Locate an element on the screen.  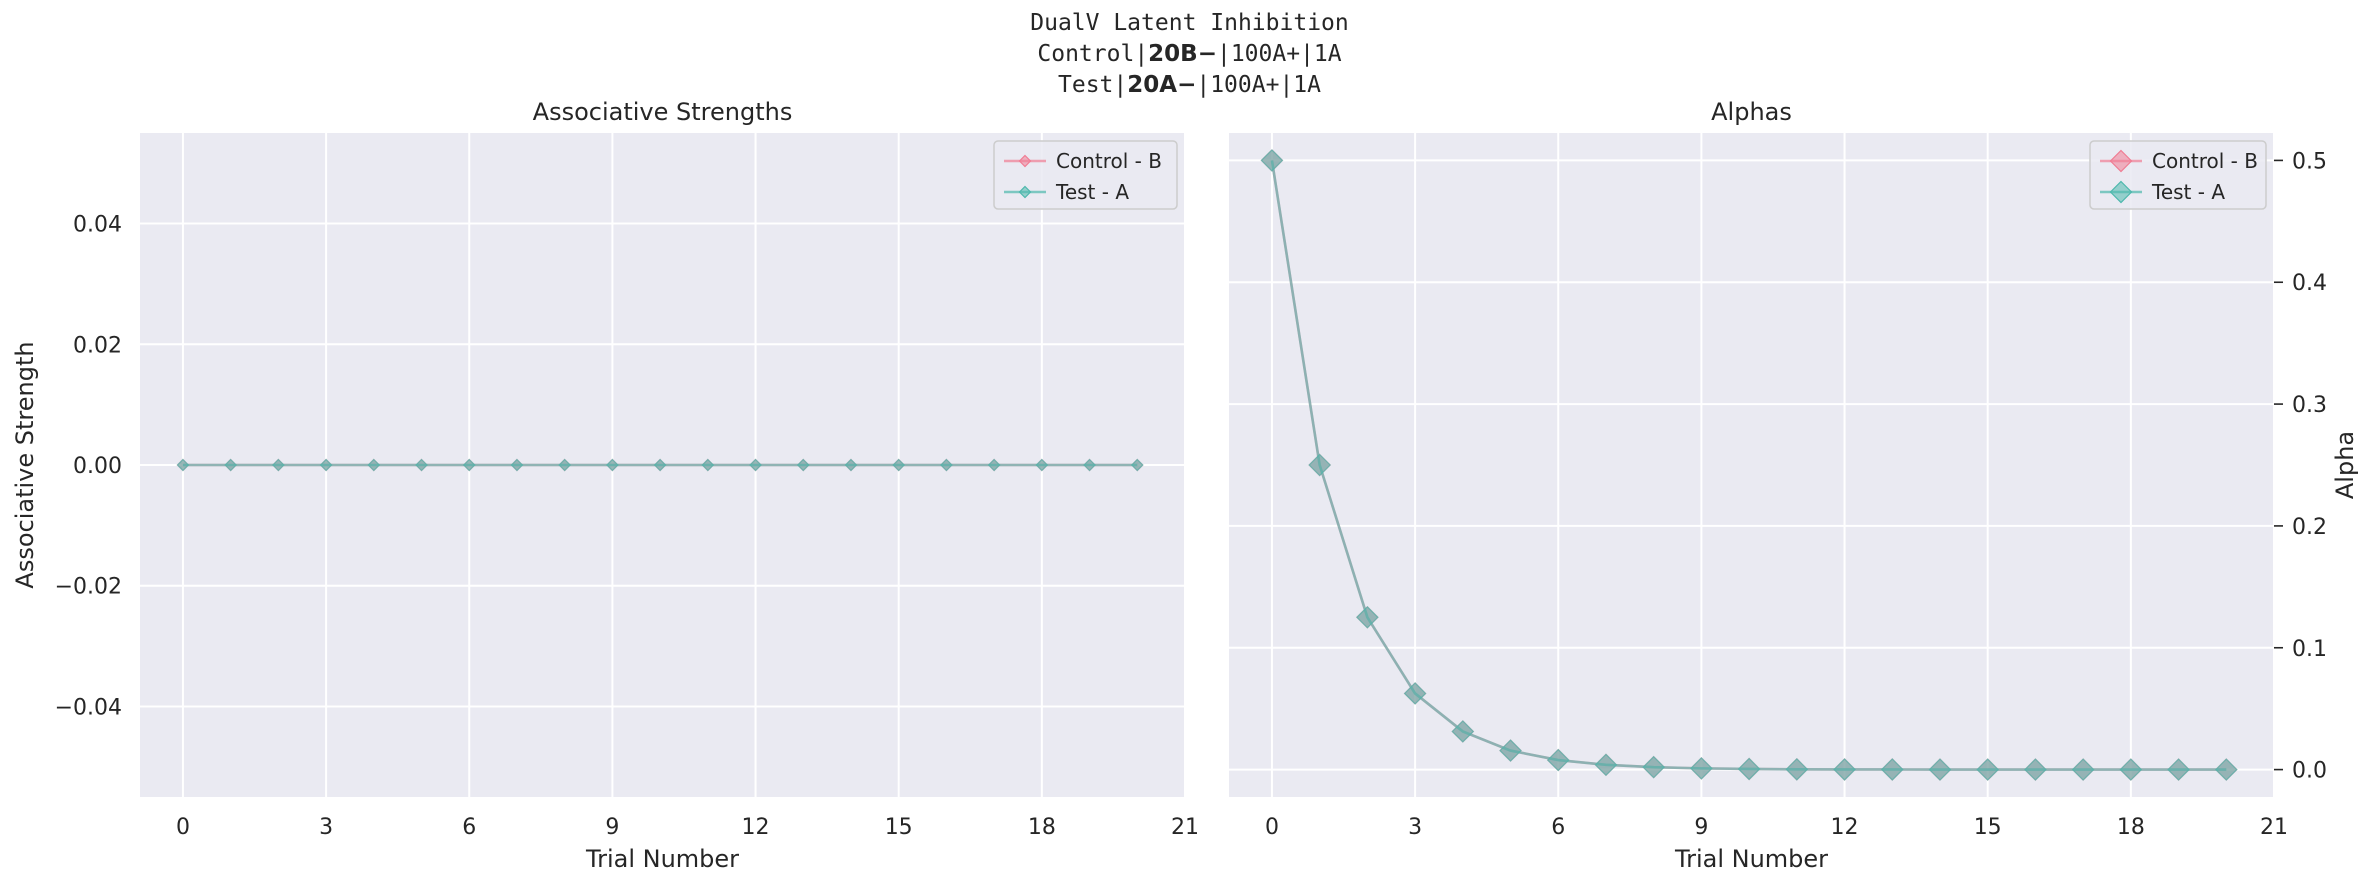
suptitle-line-3-suffix: |100A+|1A is located at coordinates (1258, 85).